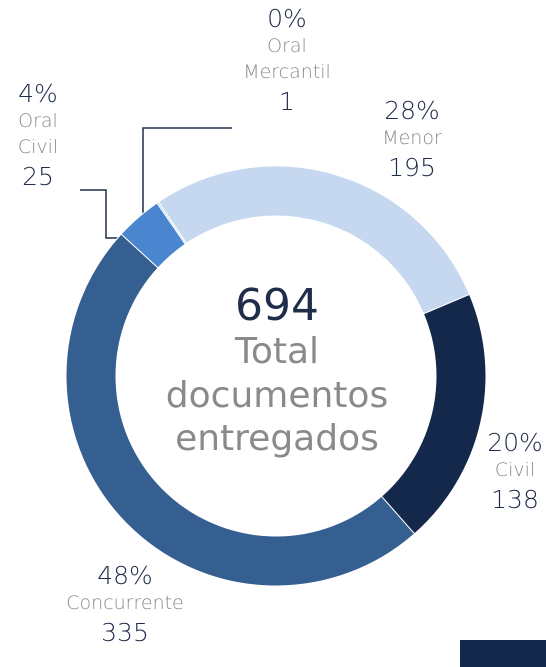 The image size is (546, 667). I want to click on category-label: Concurrente, so click(125, 603).